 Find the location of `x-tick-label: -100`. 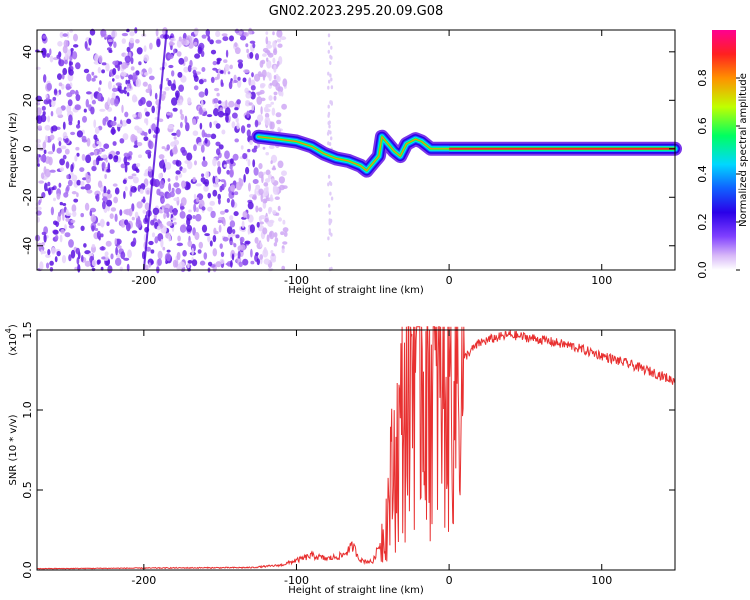

x-tick-label: -100 is located at coordinates (296, 580).